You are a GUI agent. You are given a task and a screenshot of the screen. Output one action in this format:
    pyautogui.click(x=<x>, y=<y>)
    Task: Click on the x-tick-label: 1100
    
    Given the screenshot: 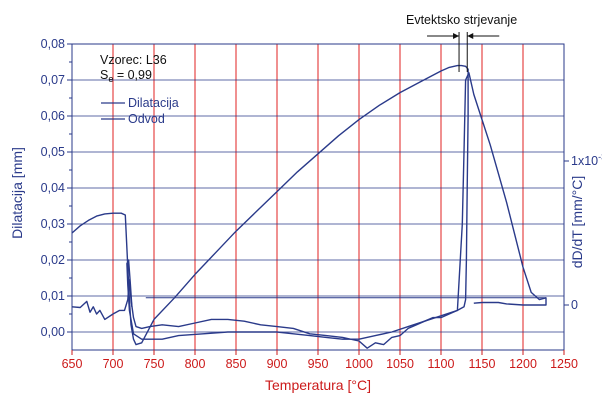 What is the action you would take?
    pyautogui.click(x=441, y=364)
    